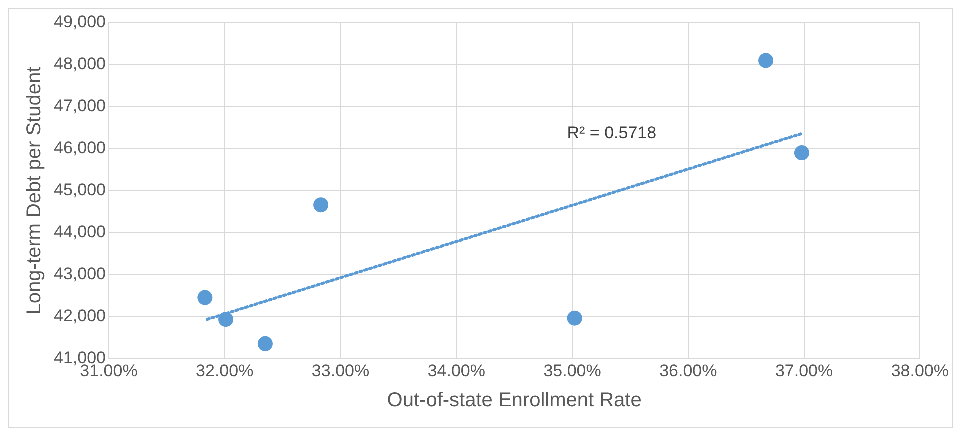 The width and height of the screenshot is (961, 436). Describe the element at coordinates (80, 22) in the screenshot. I see `y-tick-label: 49,000` at that location.